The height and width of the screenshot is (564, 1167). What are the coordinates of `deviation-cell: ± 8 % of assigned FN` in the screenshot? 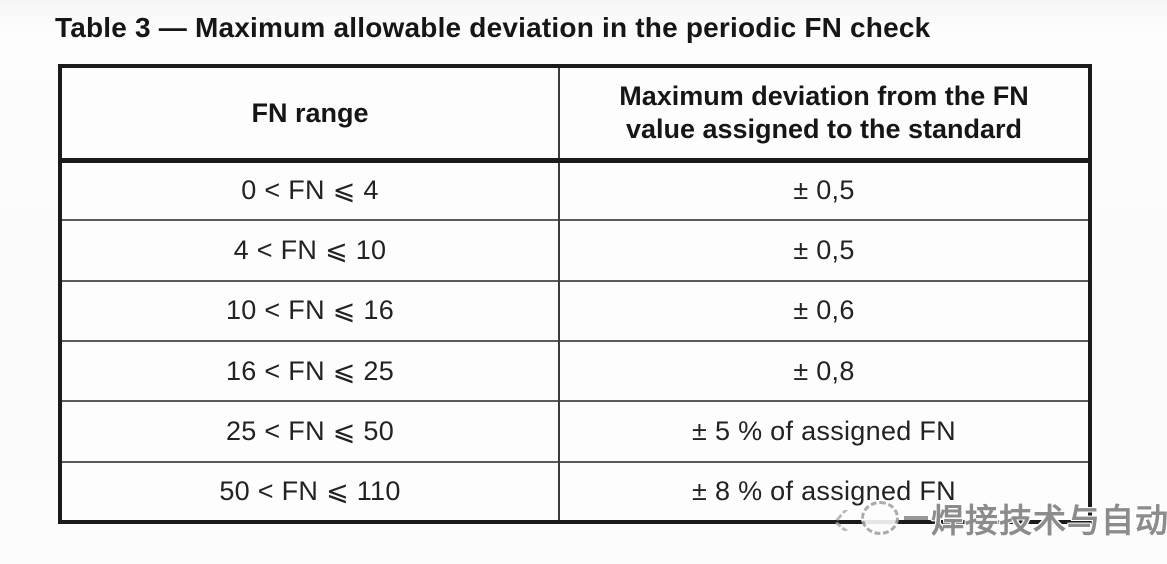 It's located at (824, 491).